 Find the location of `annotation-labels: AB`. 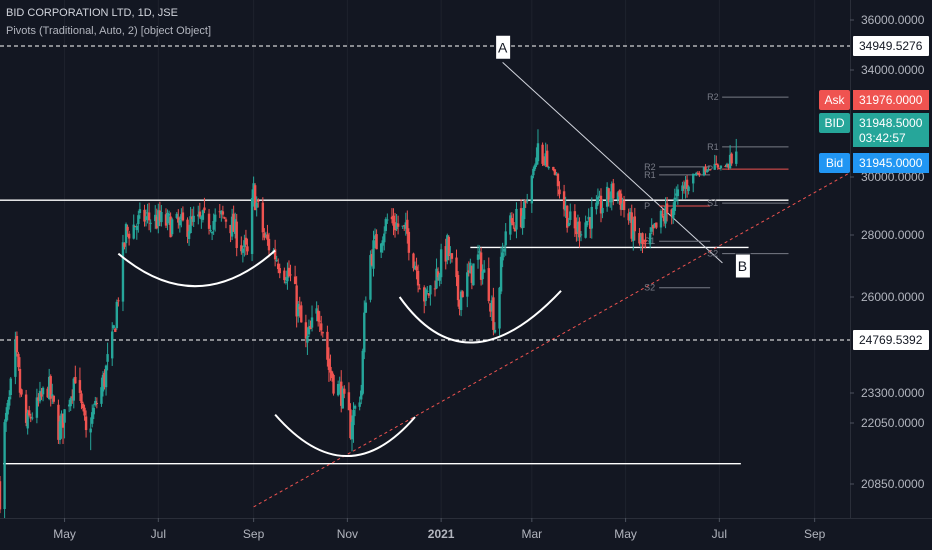

annotation-labels: AB is located at coordinates (623, 156).